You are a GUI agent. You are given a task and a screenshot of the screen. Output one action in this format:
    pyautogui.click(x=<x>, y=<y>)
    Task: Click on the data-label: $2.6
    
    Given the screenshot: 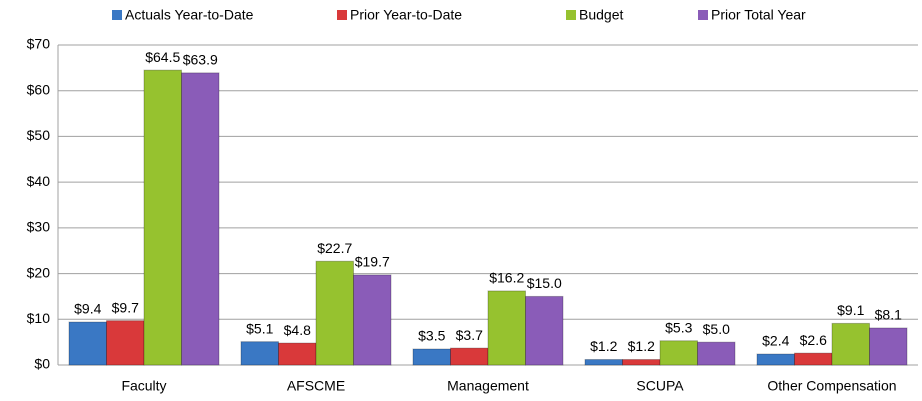 What is the action you would take?
    pyautogui.click(x=813, y=340)
    